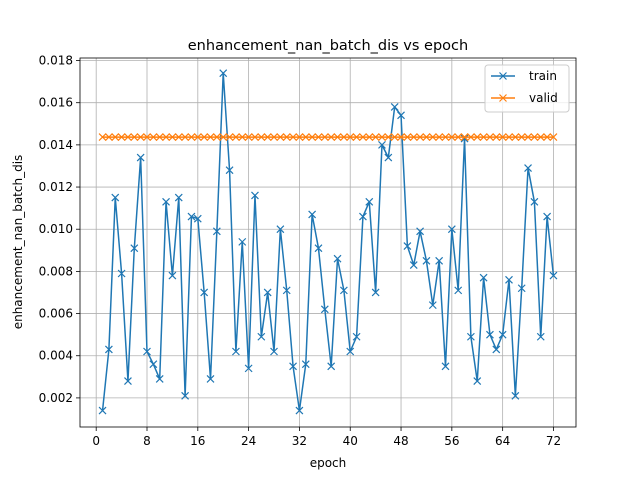  Describe the element at coordinates (147, 441) in the screenshot. I see `x-tick-label: 8` at that location.